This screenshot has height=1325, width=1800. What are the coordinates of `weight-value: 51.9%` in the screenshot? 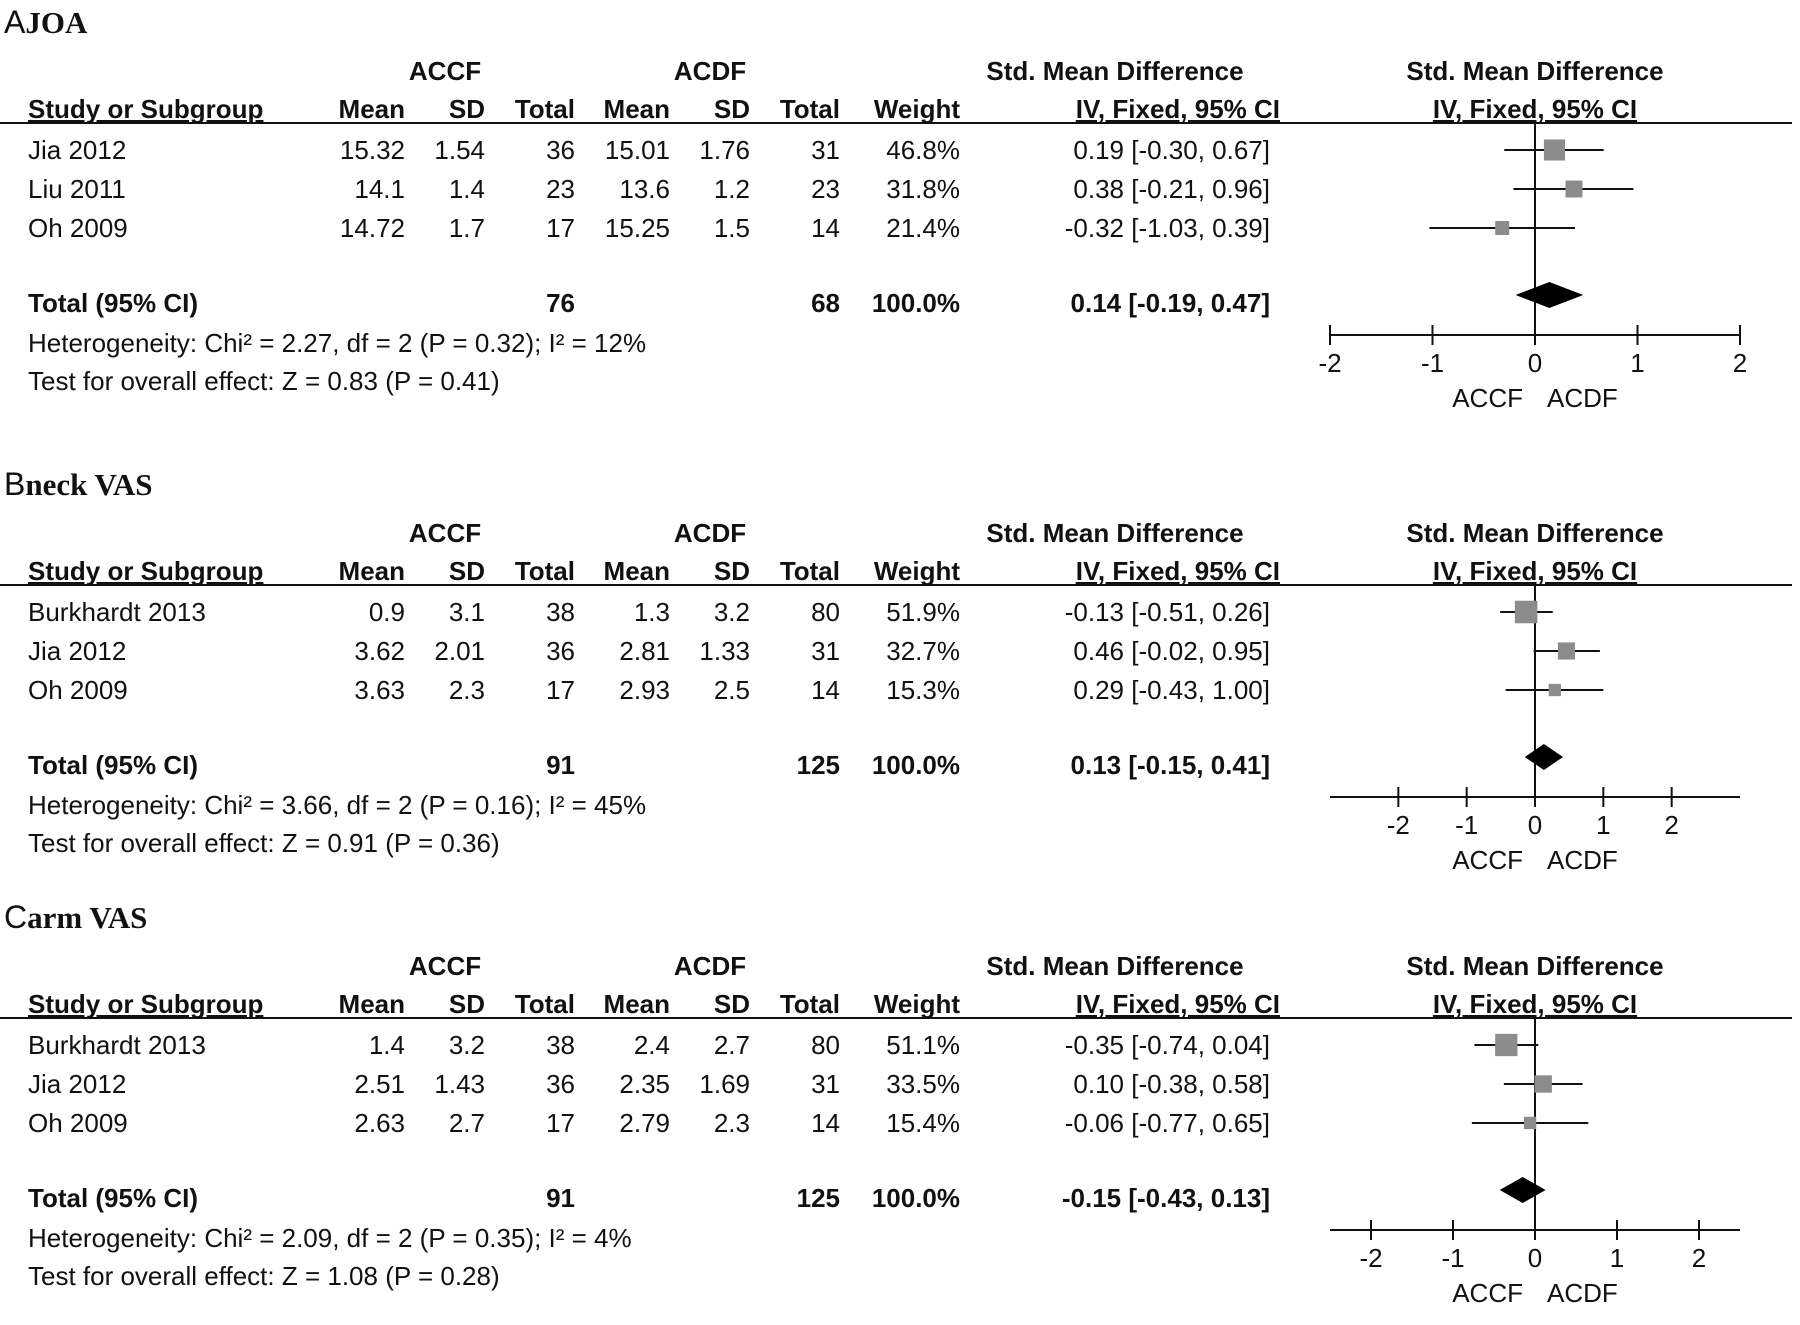 It's located at (923, 612).